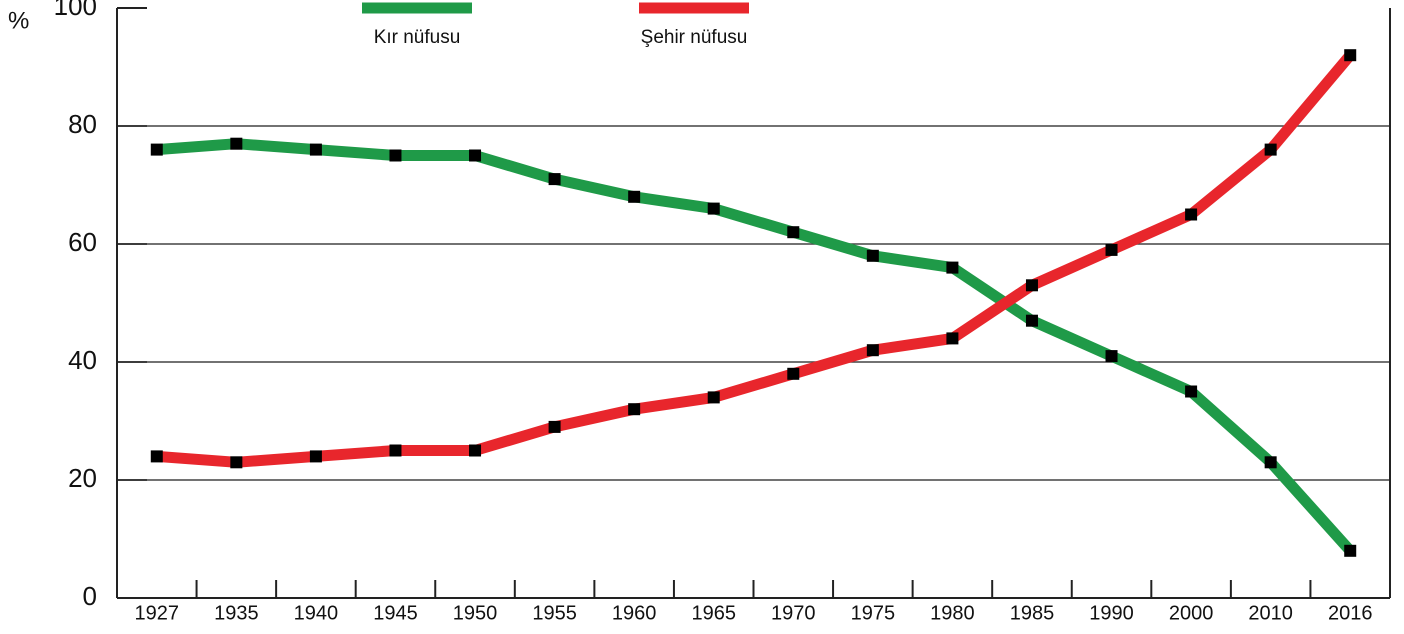 The height and width of the screenshot is (634, 1404). What do you see at coordinates (1270, 613) in the screenshot?
I see `x-tick-label: 2010` at bounding box center [1270, 613].